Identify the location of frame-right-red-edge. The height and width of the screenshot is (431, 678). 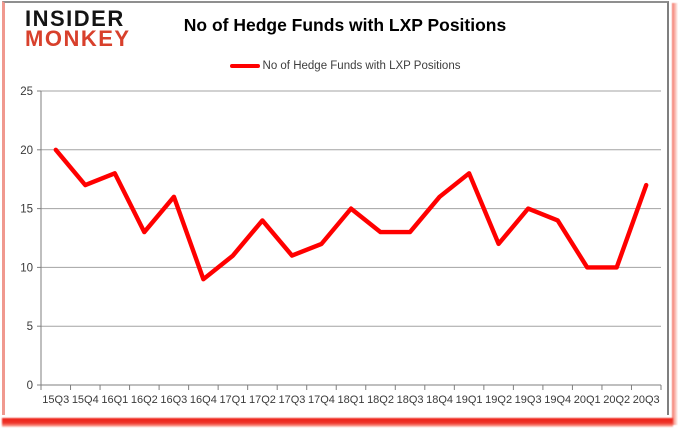
(675, 214).